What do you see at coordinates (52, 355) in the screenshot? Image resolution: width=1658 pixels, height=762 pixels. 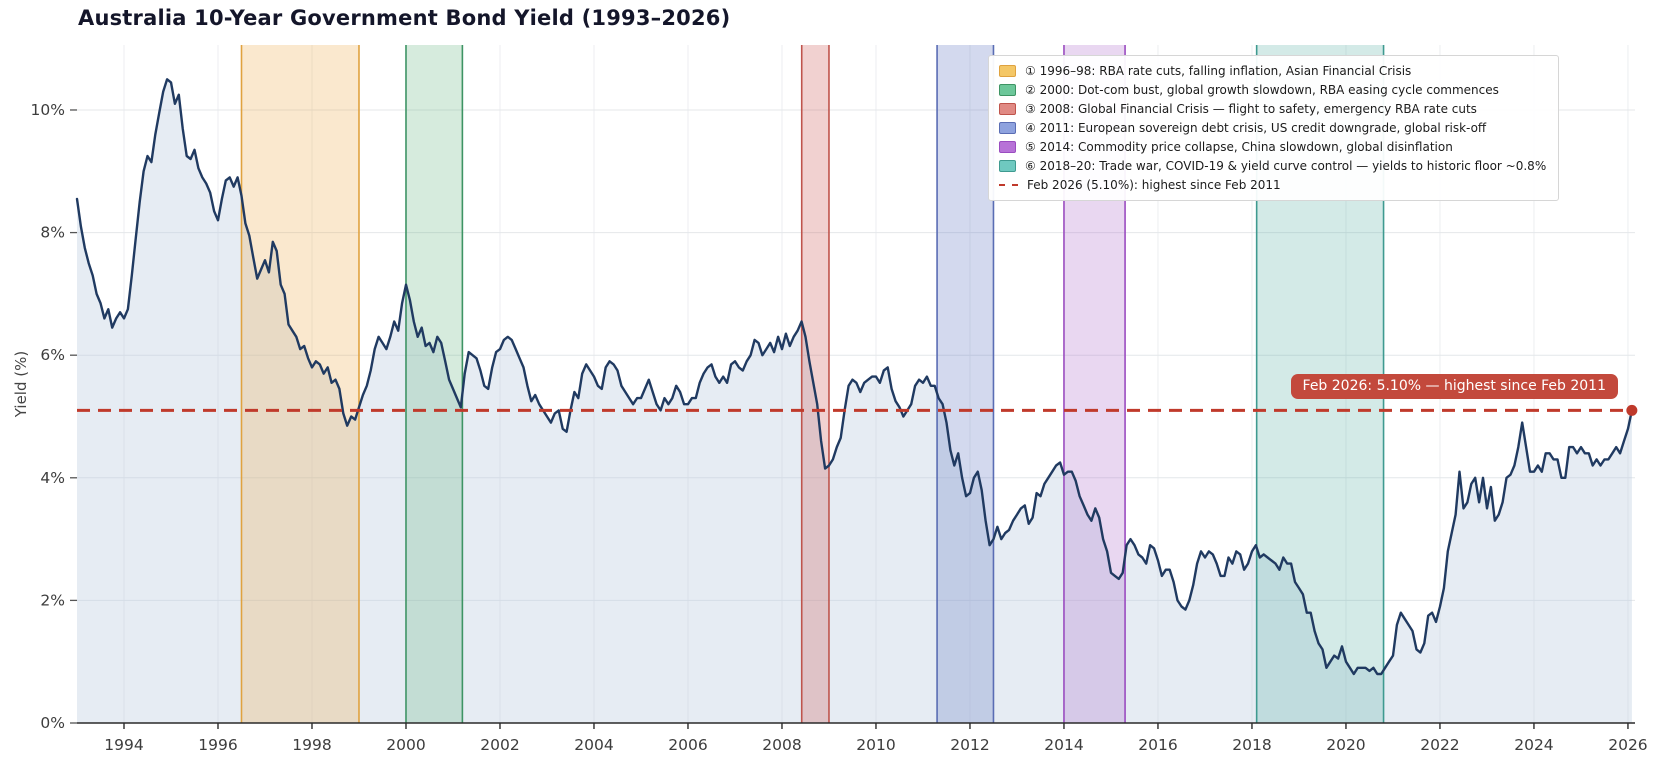 I see `y-tick-label: 6%` at bounding box center [52, 355].